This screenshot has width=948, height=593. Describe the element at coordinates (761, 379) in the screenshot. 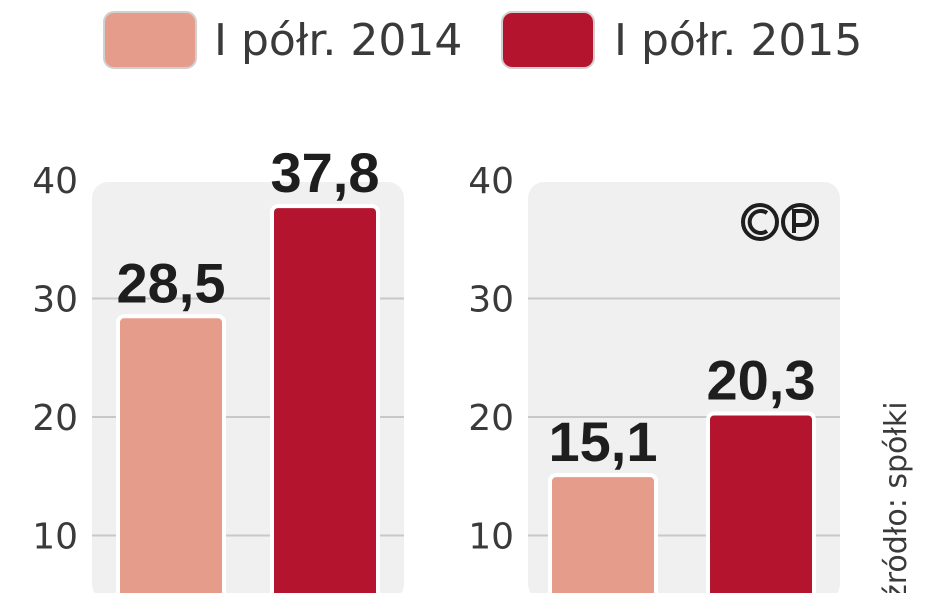

I see `value-label: 20,3` at that location.